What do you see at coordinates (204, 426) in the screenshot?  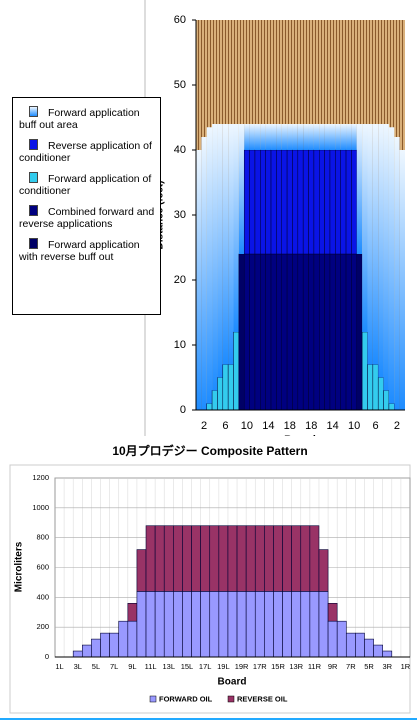 I see `x-tick-label: 2` at bounding box center [204, 426].